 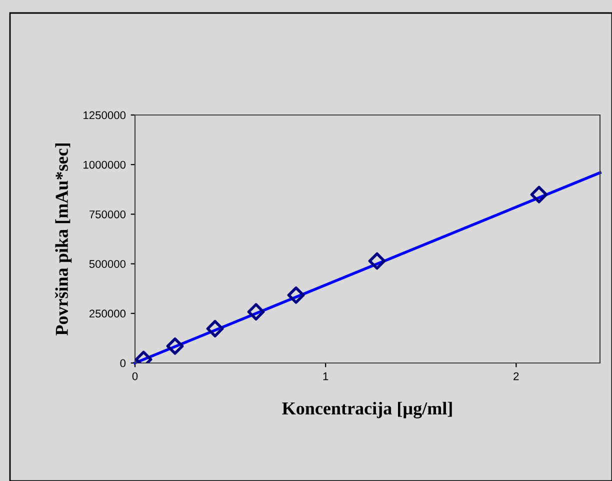 What do you see at coordinates (516, 376) in the screenshot?
I see `x-tick-label: 2` at bounding box center [516, 376].